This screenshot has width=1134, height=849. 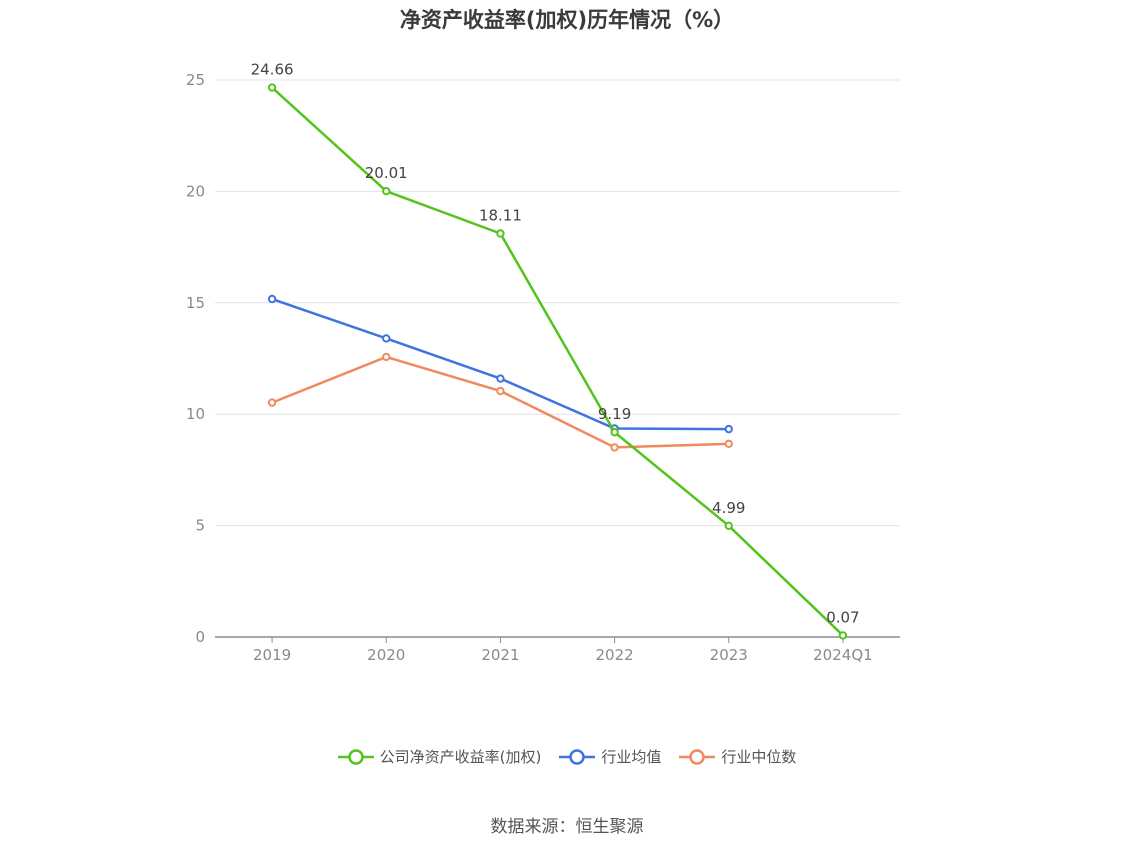 What do you see at coordinates (843, 655) in the screenshot?
I see `x-tick-label: 2024Q1` at bounding box center [843, 655].